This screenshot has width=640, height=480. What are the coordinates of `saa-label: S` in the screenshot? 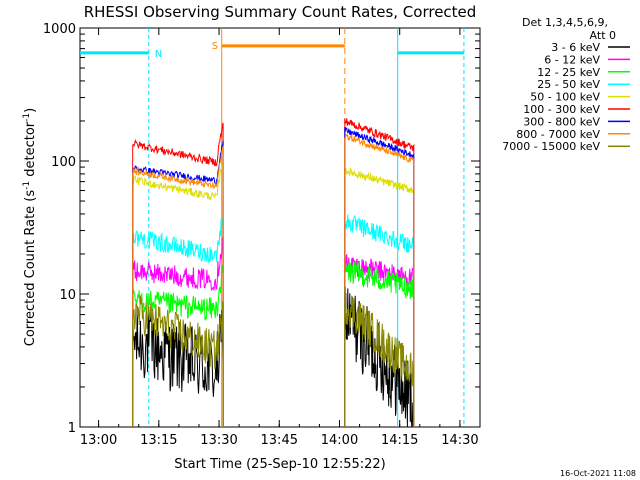 It's located at (215, 46).